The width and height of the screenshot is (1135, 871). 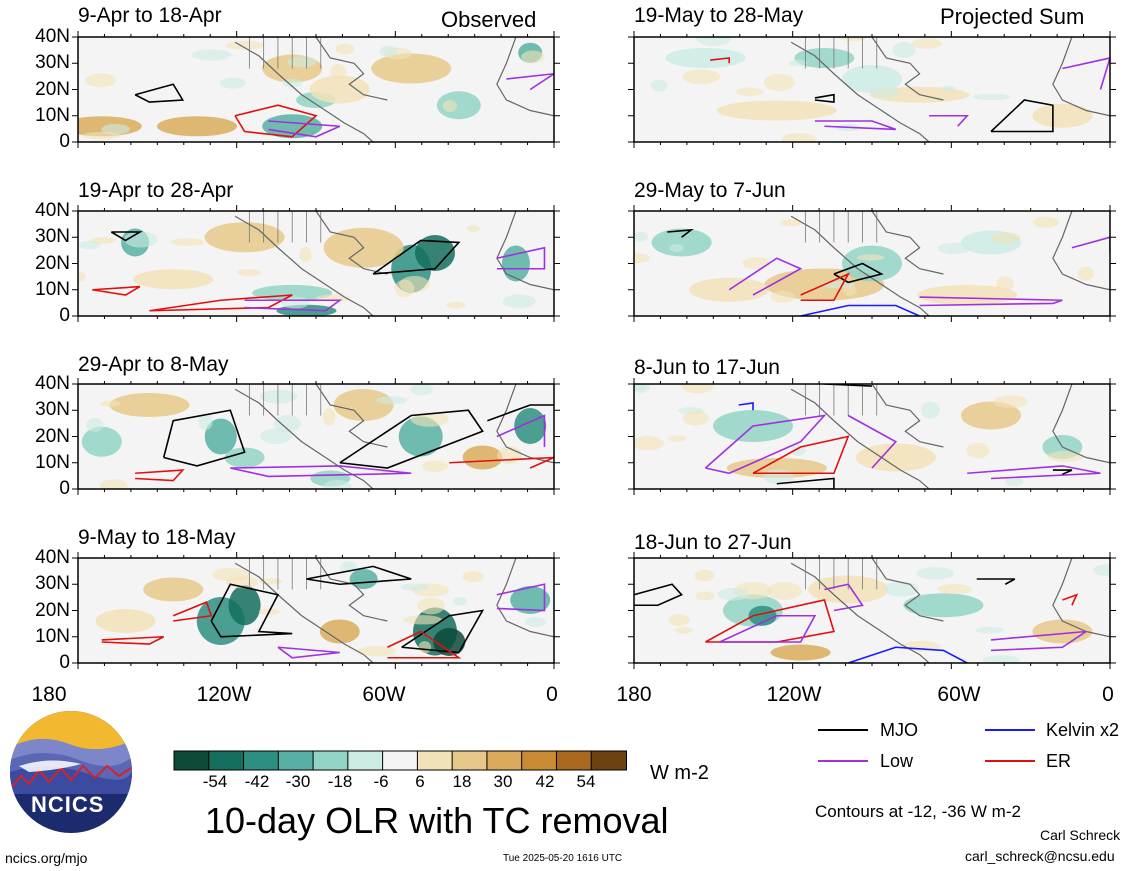 I want to click on colorbar-tick: -18, so click(x=340, y=781).